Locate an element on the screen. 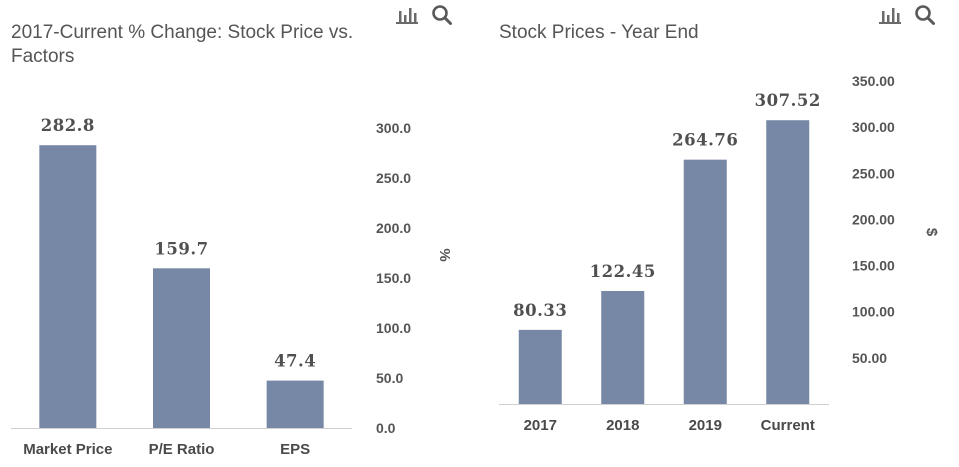  y-tick-label: 100.0 is located at coordinates (393, 328).